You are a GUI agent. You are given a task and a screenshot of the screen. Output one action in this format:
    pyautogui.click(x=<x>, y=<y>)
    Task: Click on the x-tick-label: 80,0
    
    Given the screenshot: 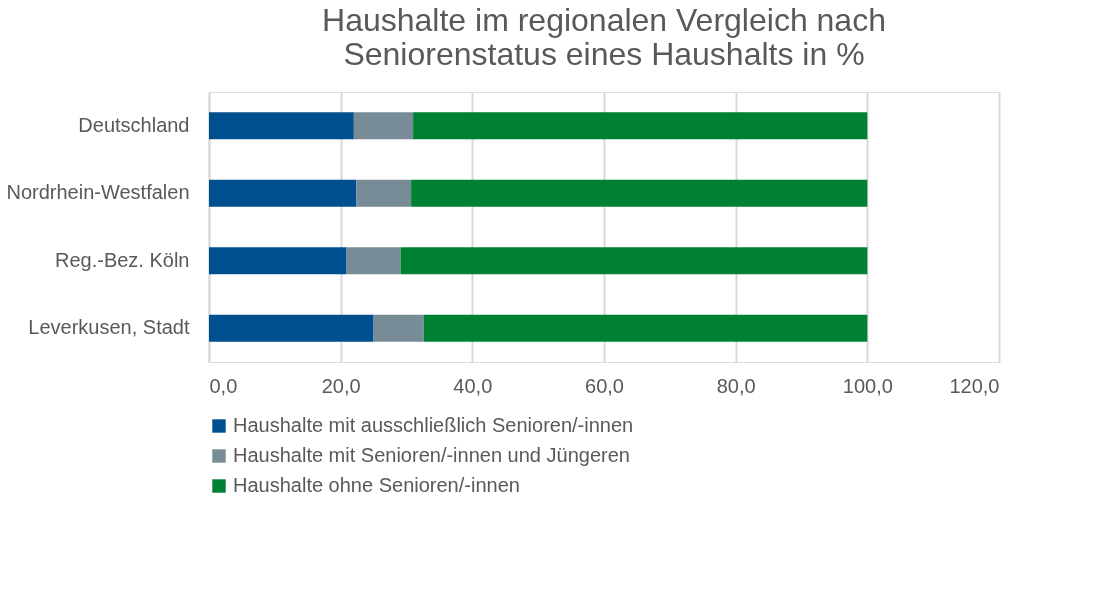 What is the action you would take?
    pyautogui.click(x=736, y=385)
    